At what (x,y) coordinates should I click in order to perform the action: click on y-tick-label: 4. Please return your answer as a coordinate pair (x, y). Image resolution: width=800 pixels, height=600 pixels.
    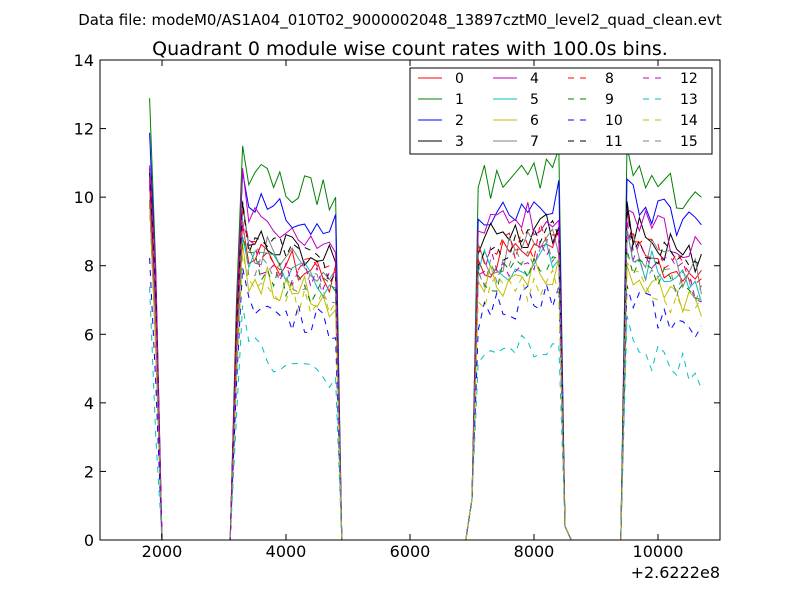
    Looking at the image, I should click on (89, 403).